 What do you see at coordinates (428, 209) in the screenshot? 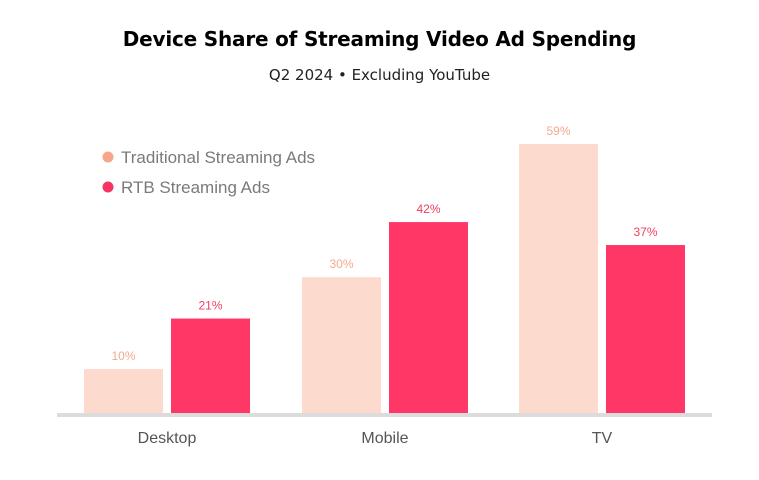
I see `data-label: 42%` at bounding box center [428, 209].